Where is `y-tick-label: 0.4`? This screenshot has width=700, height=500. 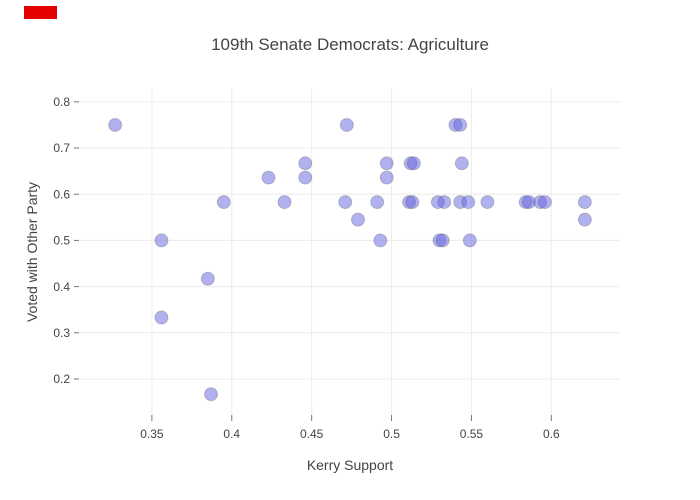 y-tick-label: 0.4 is located at coordinates (61, 287).